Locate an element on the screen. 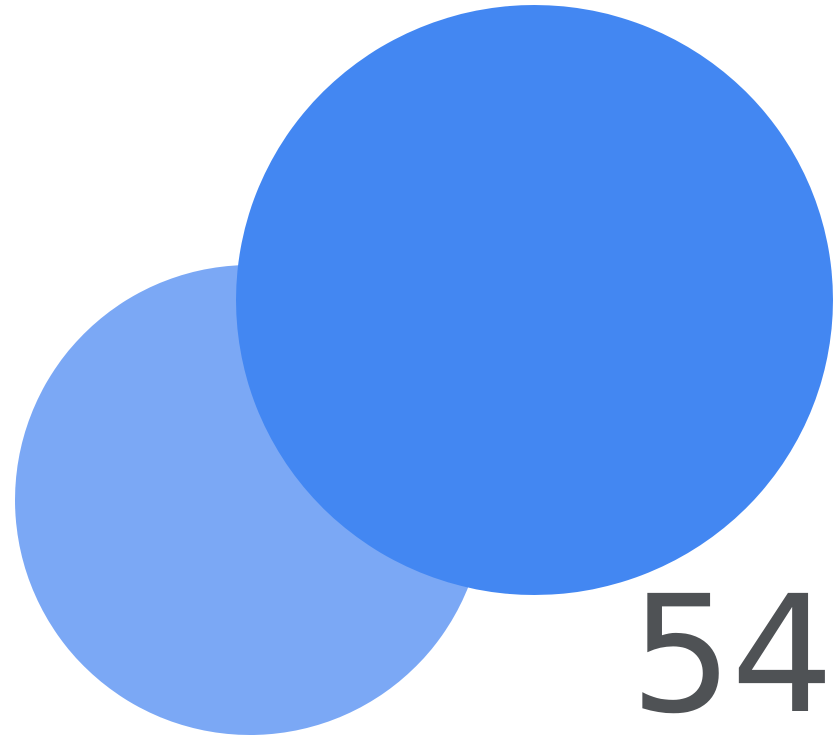 The image size is (835, 740). count-label: 54 is located at coordinates (731, 651).